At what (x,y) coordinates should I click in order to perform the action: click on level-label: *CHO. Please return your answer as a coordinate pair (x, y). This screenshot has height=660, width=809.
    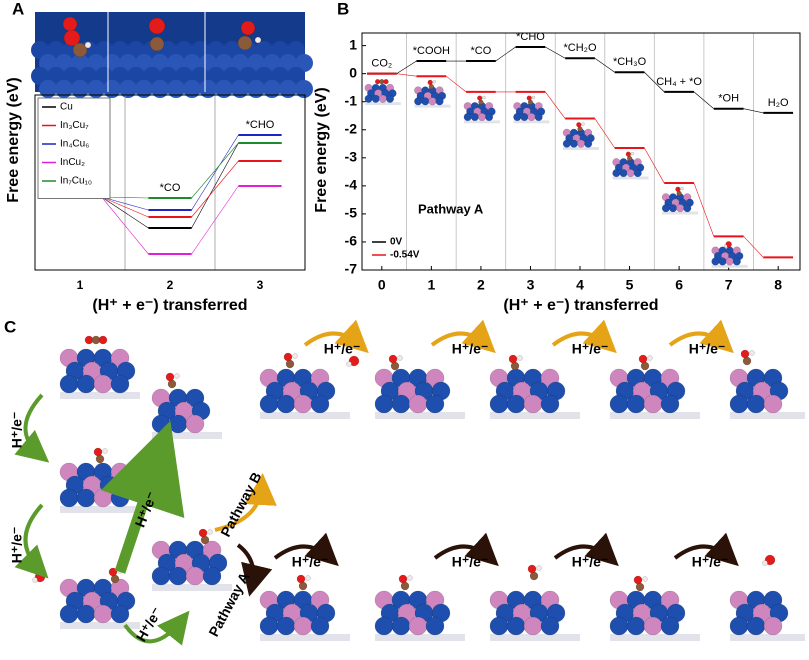
    Looking at the image, I should click on (530, 37).